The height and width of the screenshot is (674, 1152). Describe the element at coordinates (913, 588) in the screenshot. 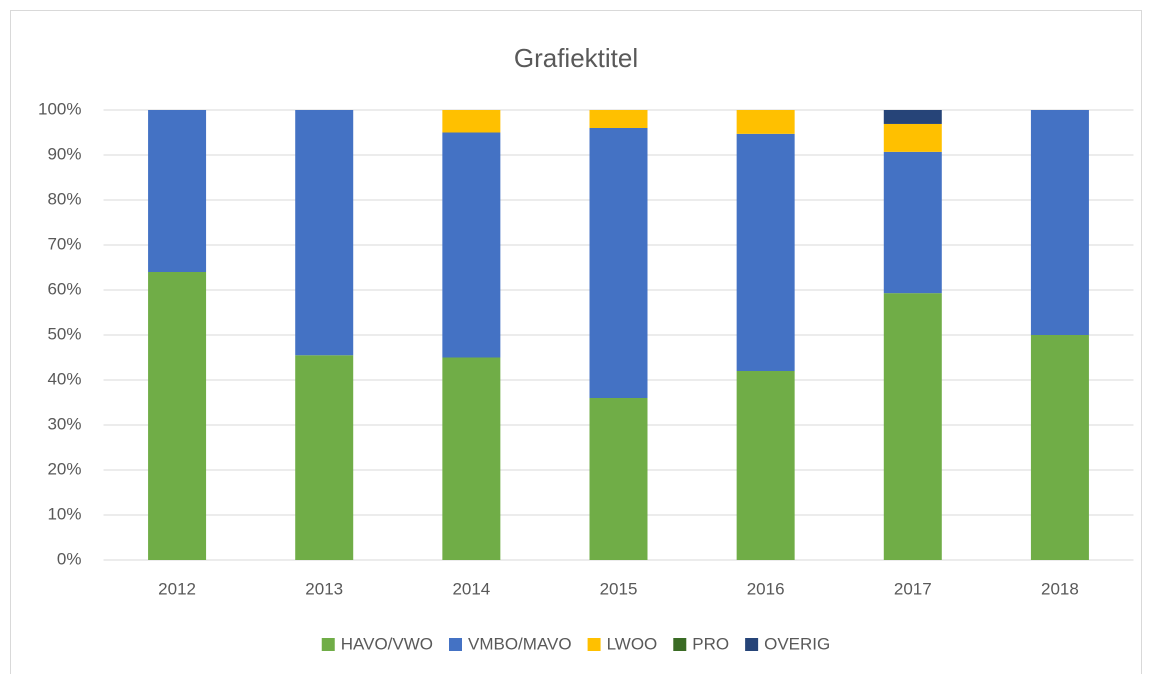

I see `x-tick-label: 2017` at that location.